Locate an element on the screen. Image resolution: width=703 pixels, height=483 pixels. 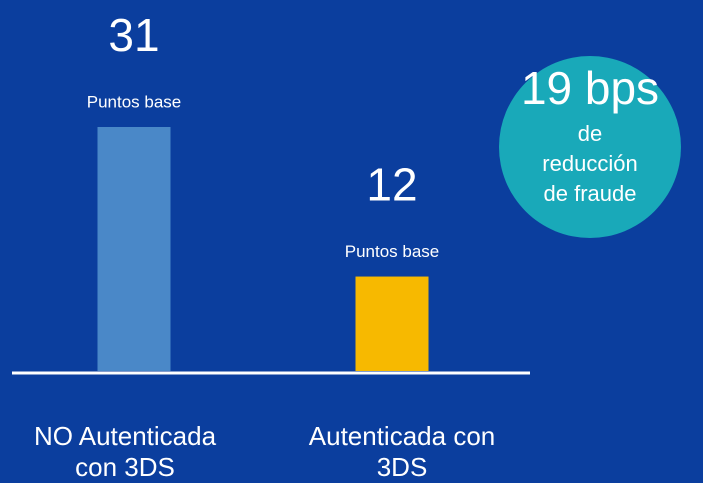
value-label: 12 is located at coordinates (391, 185).